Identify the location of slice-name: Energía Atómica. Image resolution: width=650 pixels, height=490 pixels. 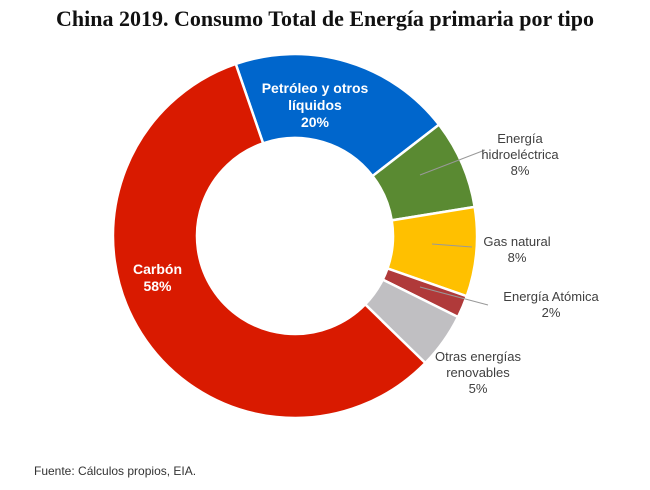
(551, 296).